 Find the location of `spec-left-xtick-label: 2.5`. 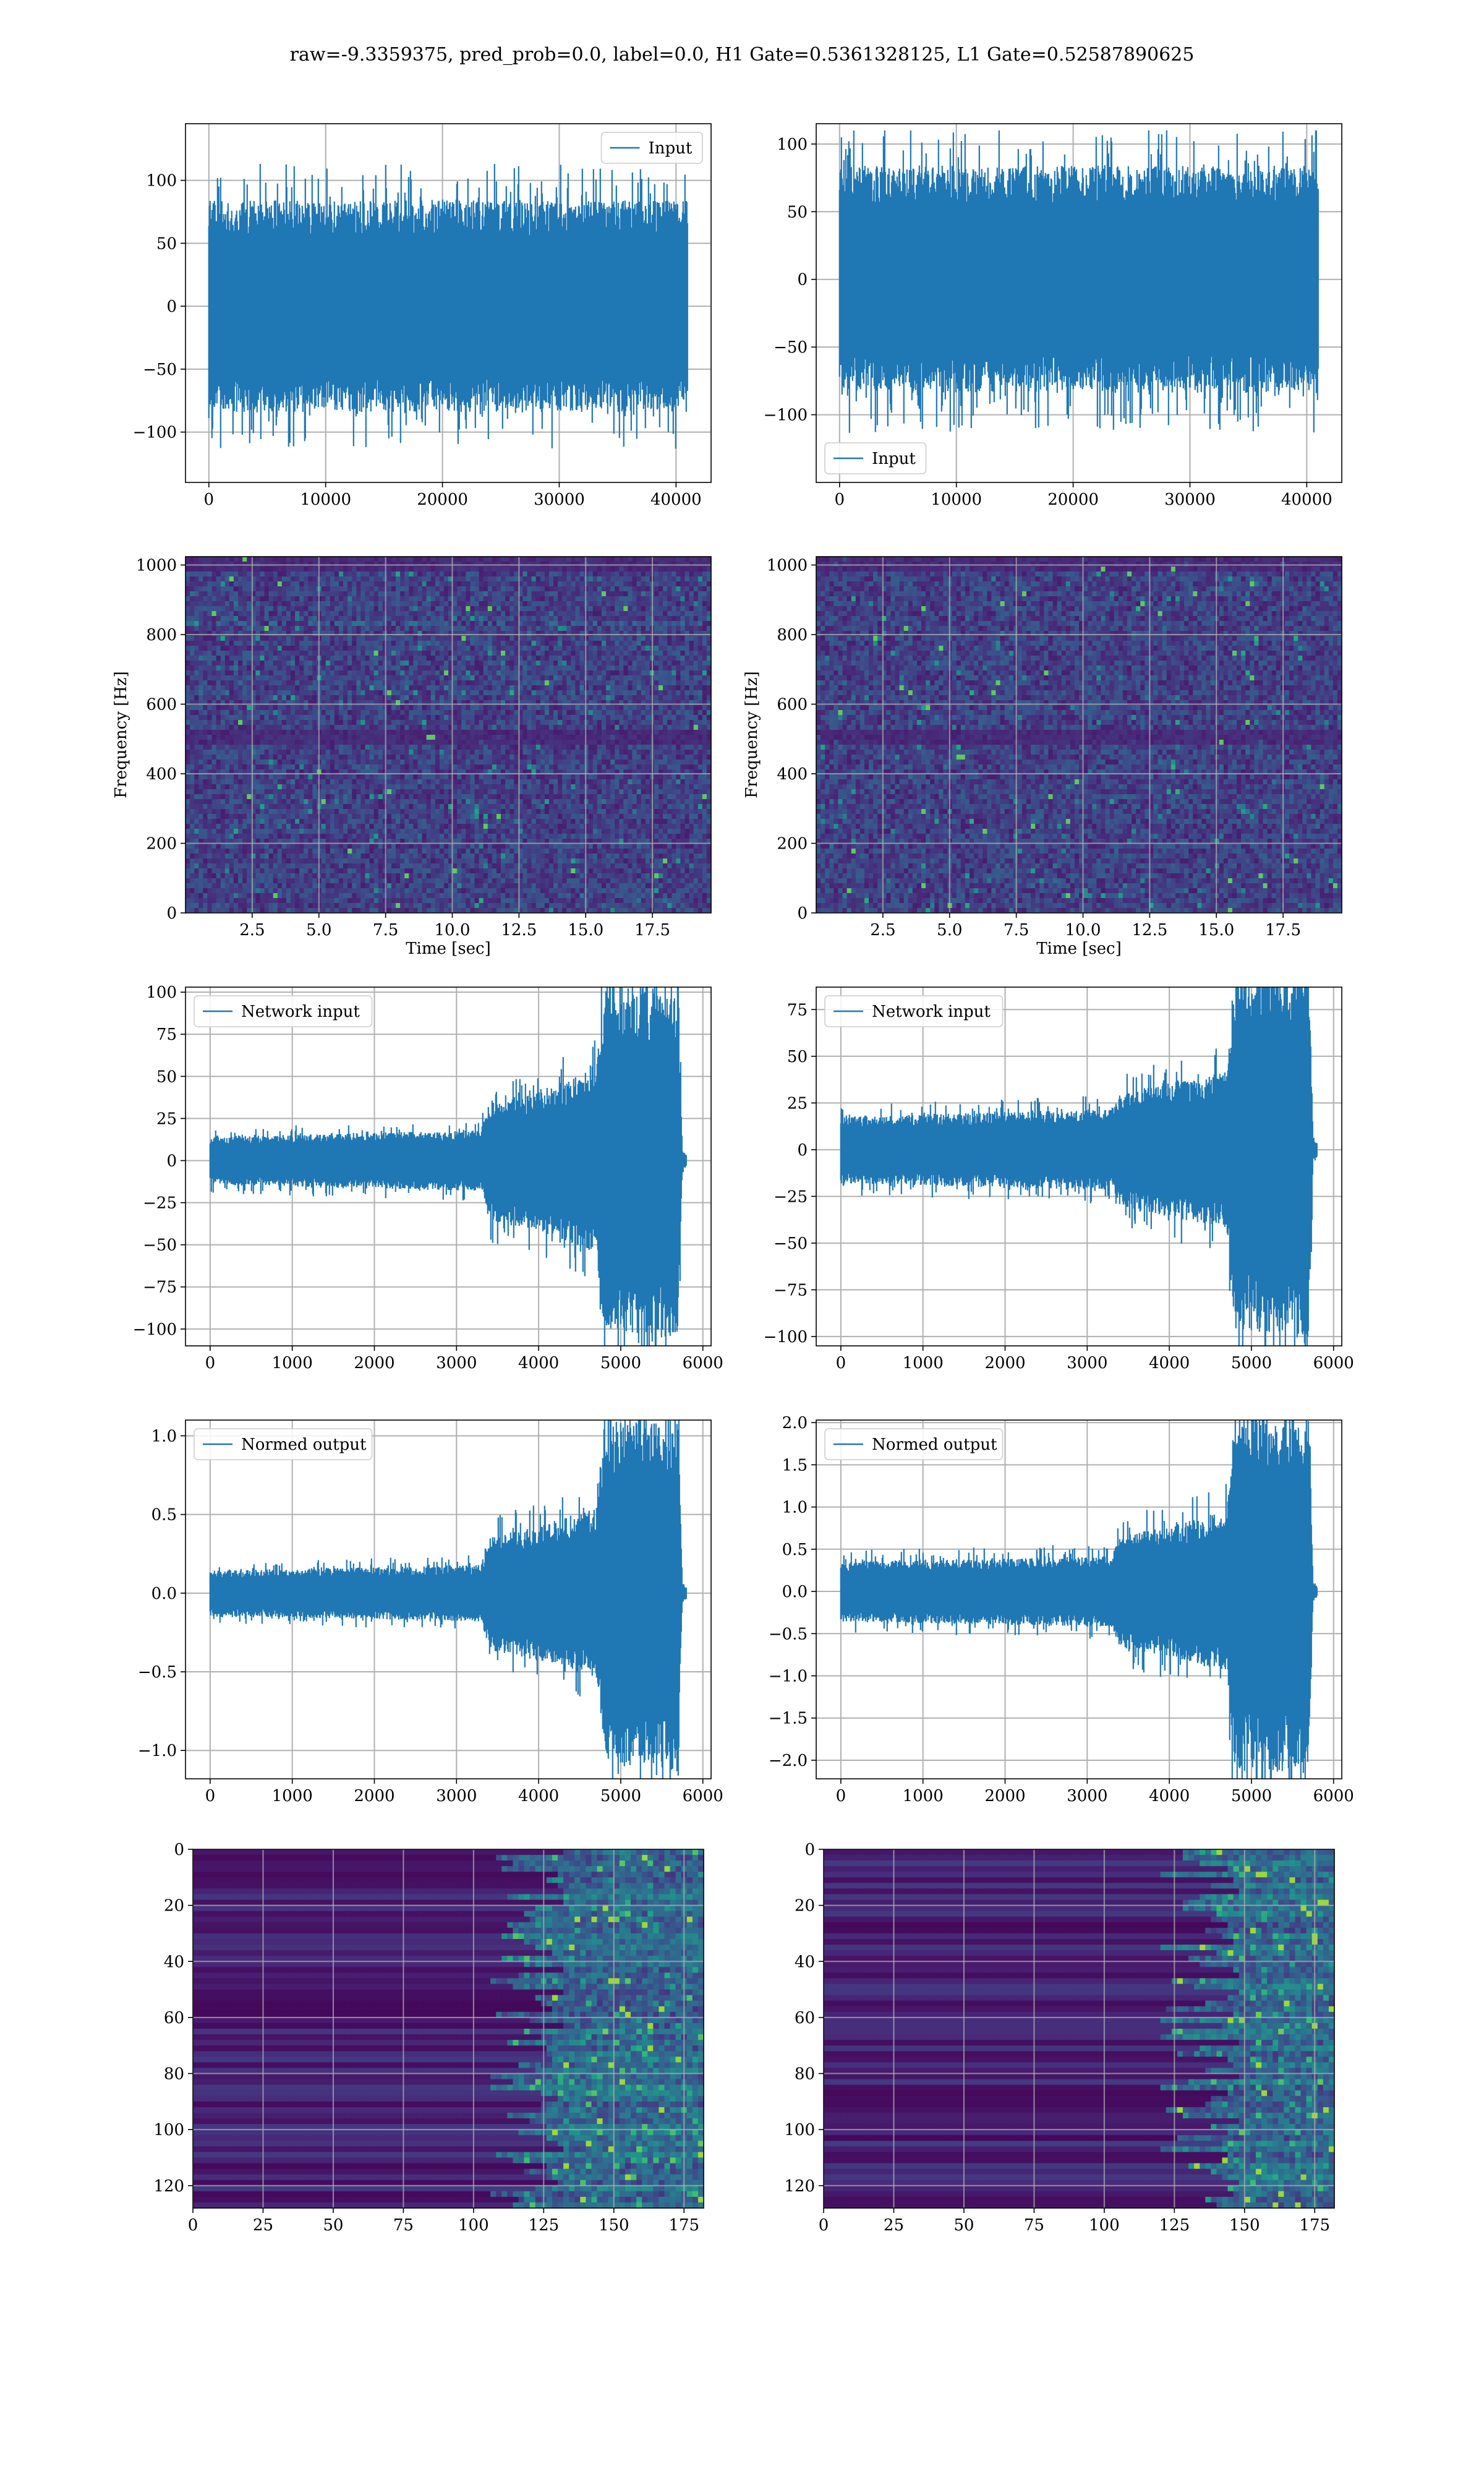

spec-left-xtick-label: 2.5 is located at coordinates (252, 930).